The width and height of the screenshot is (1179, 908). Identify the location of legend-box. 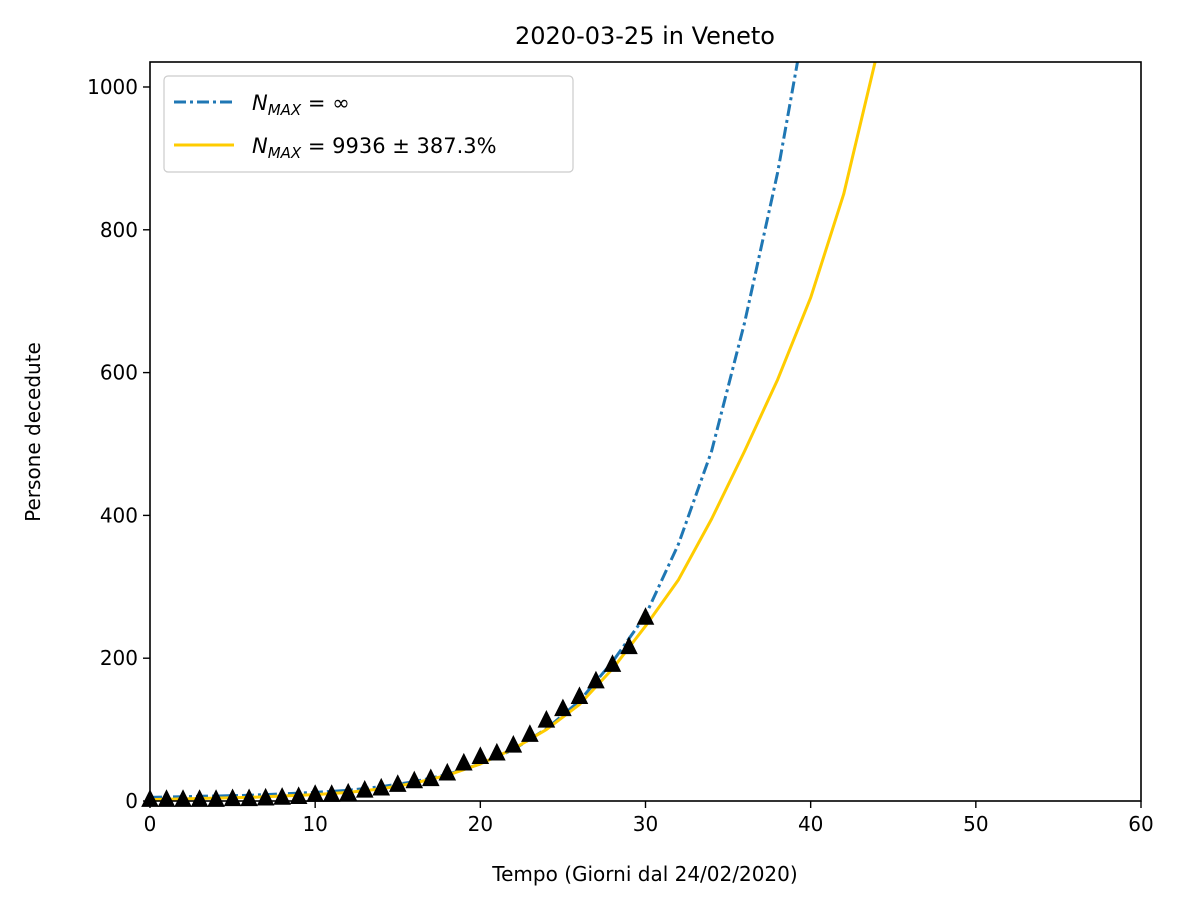
(368, 124).